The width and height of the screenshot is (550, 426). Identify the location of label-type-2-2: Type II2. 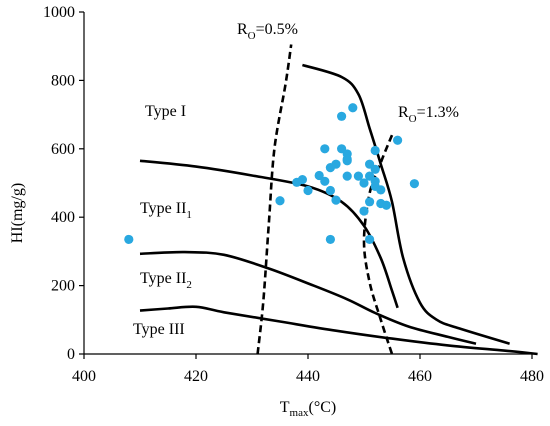
(166, 280).